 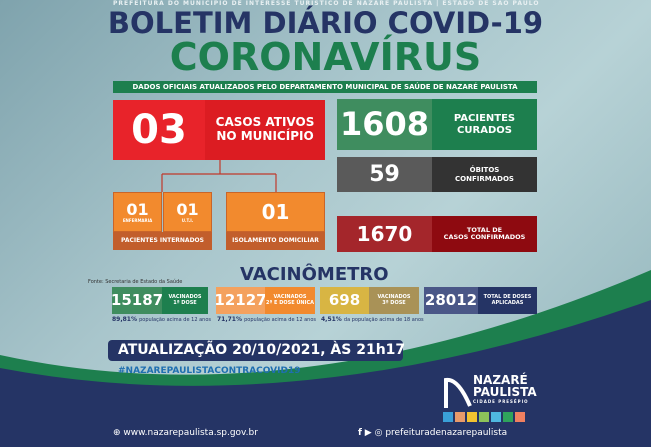 I want to click on label-line: APLICADAS, so click(x=507, y=302).